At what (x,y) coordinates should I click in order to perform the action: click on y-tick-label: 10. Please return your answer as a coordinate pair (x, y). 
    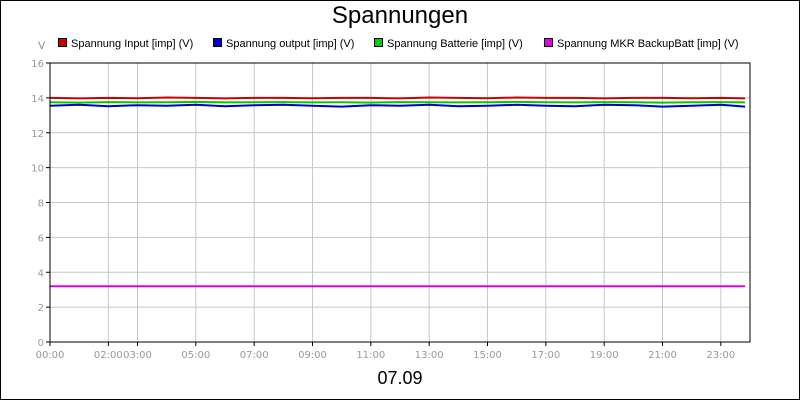
    Looking at the image, I should click on (37, 169).